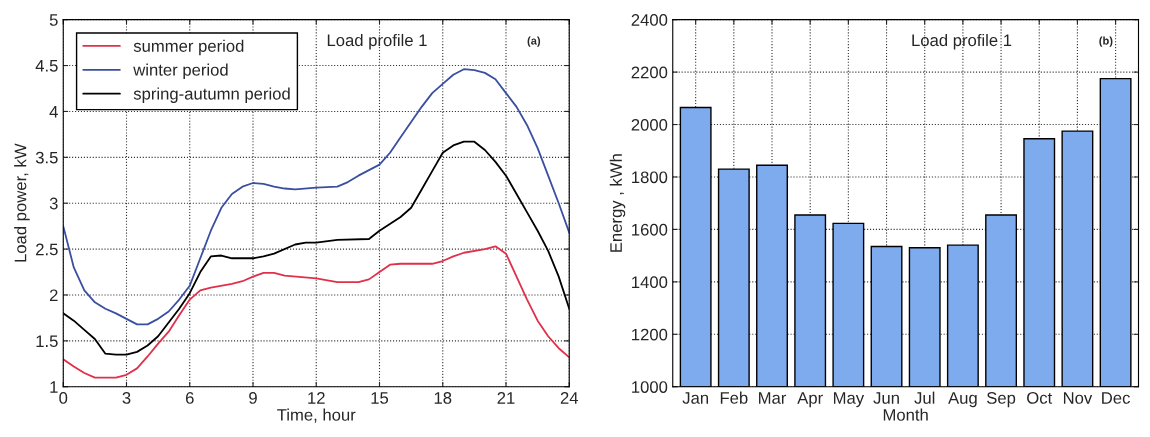 The height and width of the screenshot is (437, 1150). What do you see at coordinates (650, 177) in the screenshot?
I see `y-tick-label: 1800` at bounding box center [650, 177].